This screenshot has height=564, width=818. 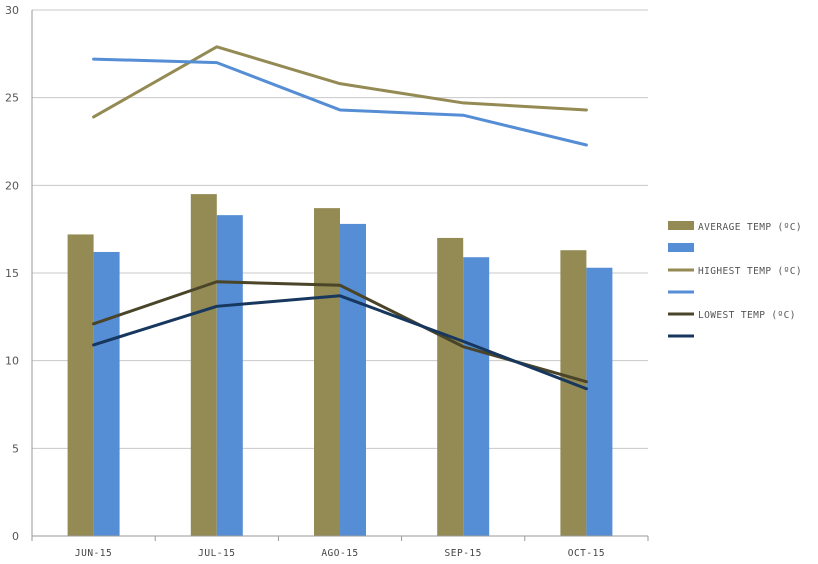 I want to click on x-axis-tick-labels: JUN-15 JUL-15 AGO-15 SEP-15 OCT-15, so click(x=340, y=553).